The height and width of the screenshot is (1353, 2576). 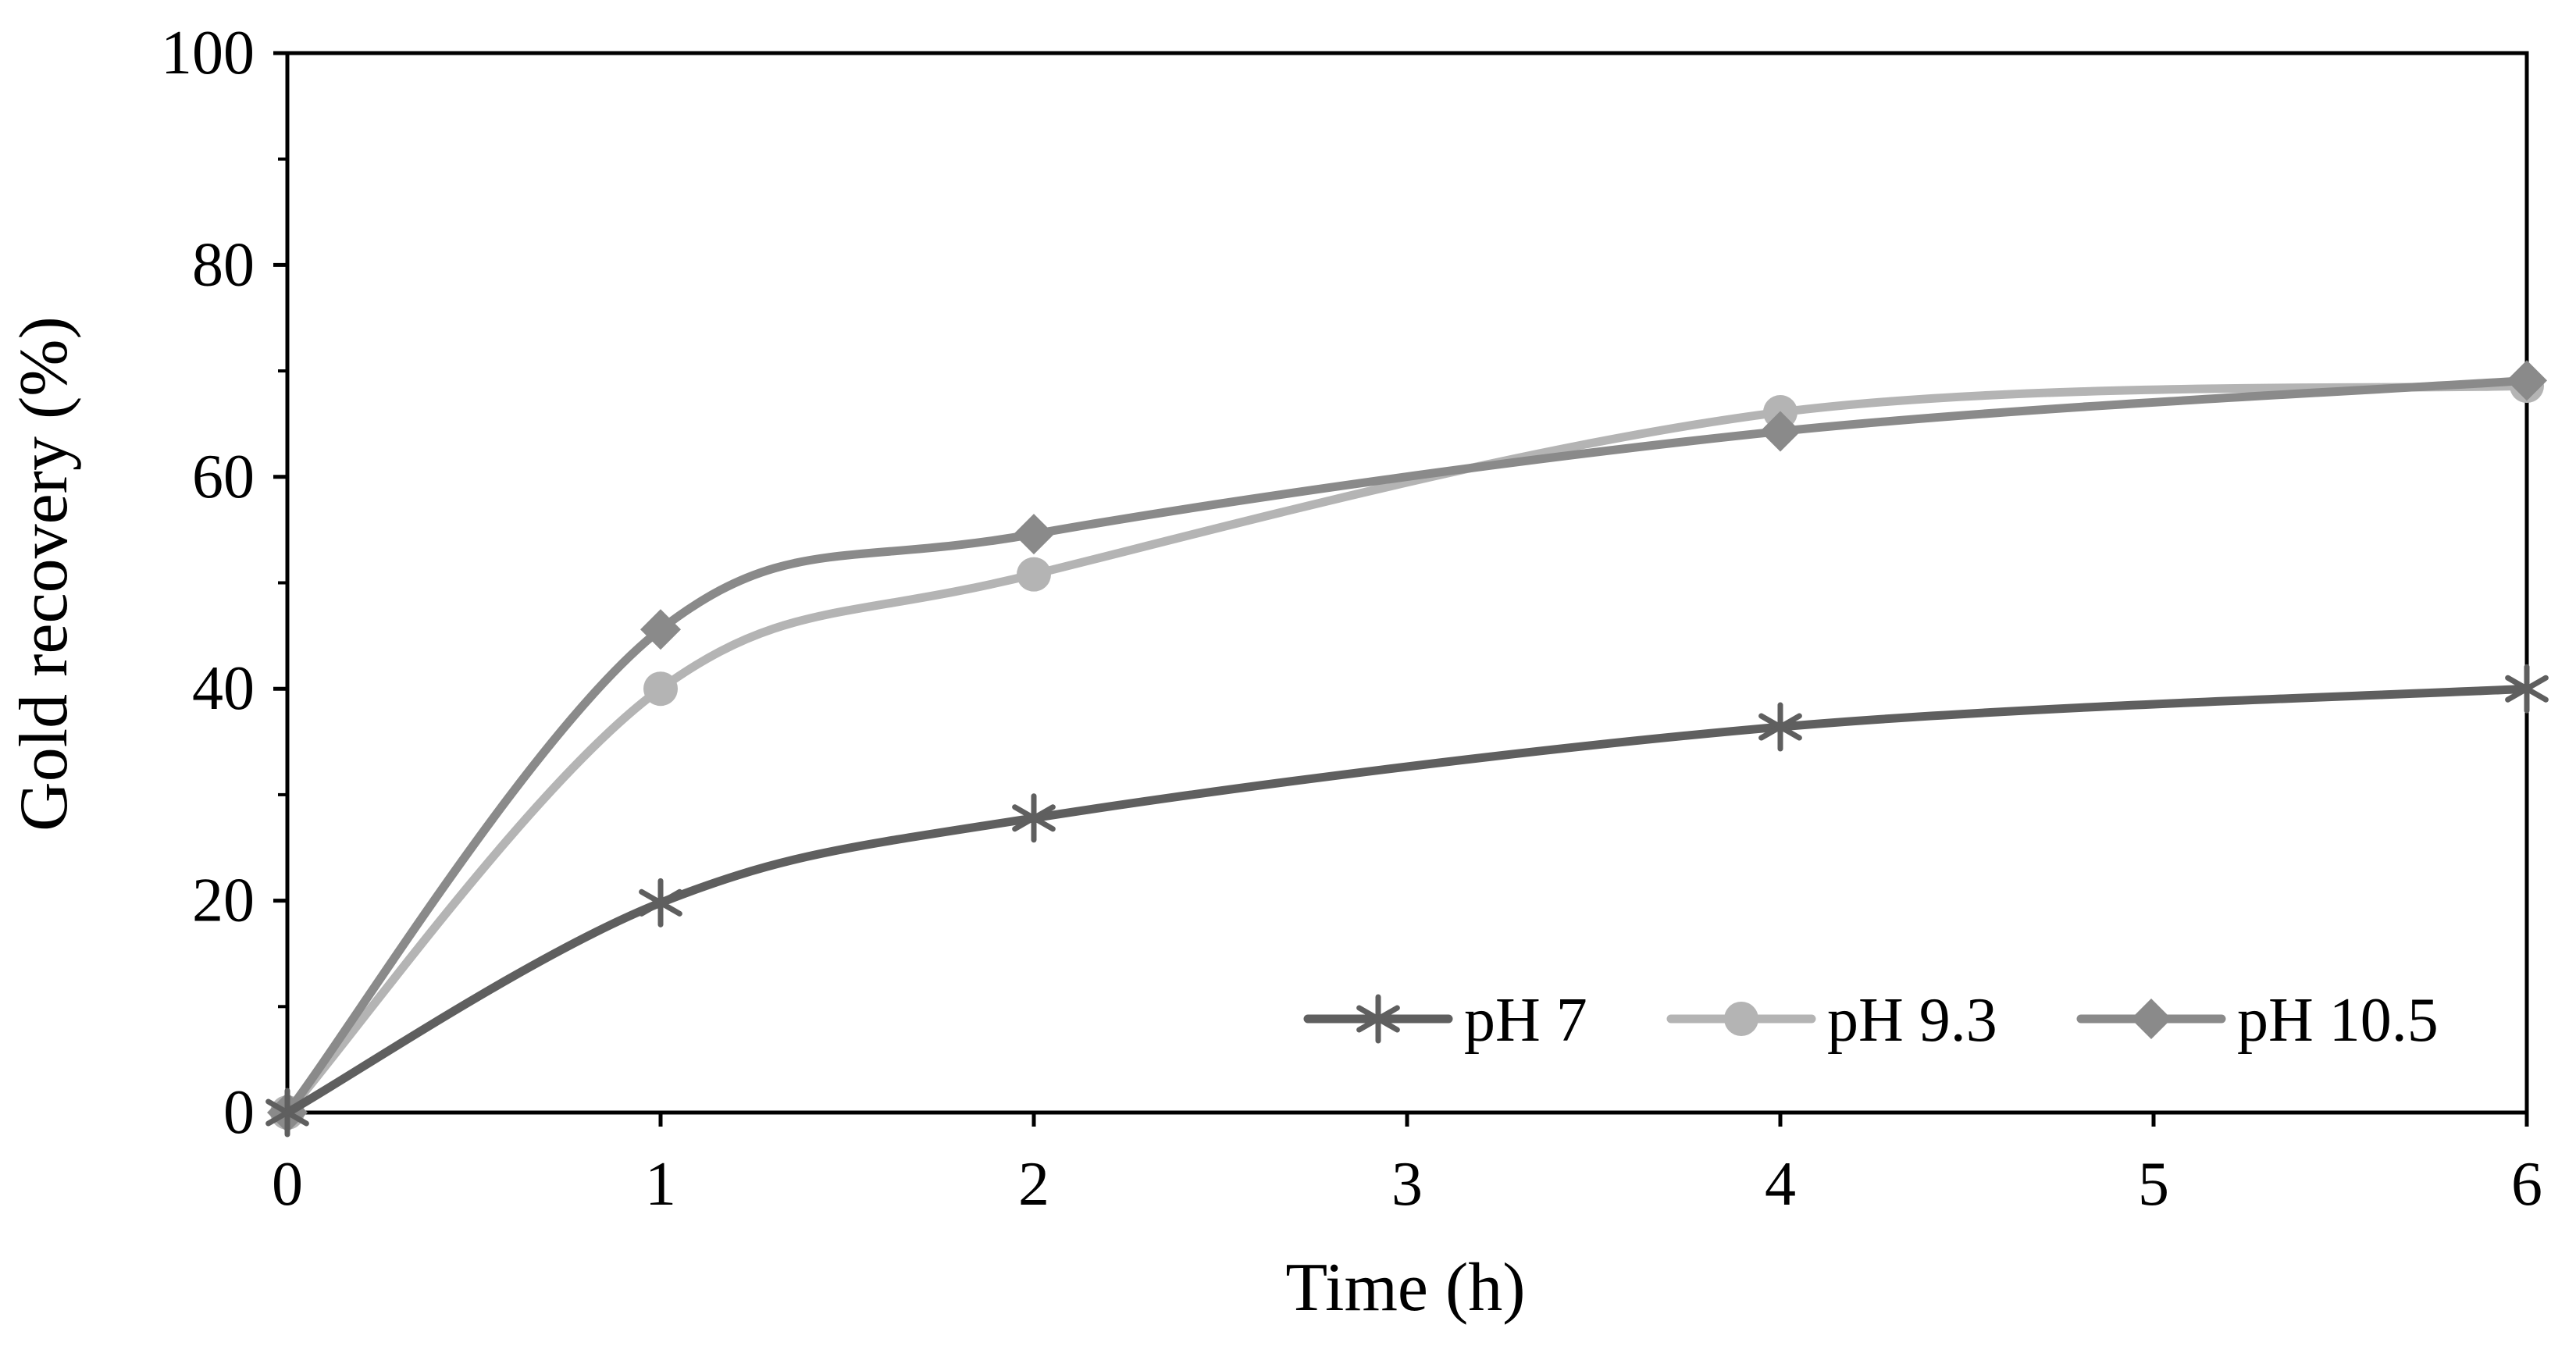 What do you see at coordinates (1912, 1020) in the screenshot?
I see `legend-label: pH 9.3` at bounding box center [1912, 1020].